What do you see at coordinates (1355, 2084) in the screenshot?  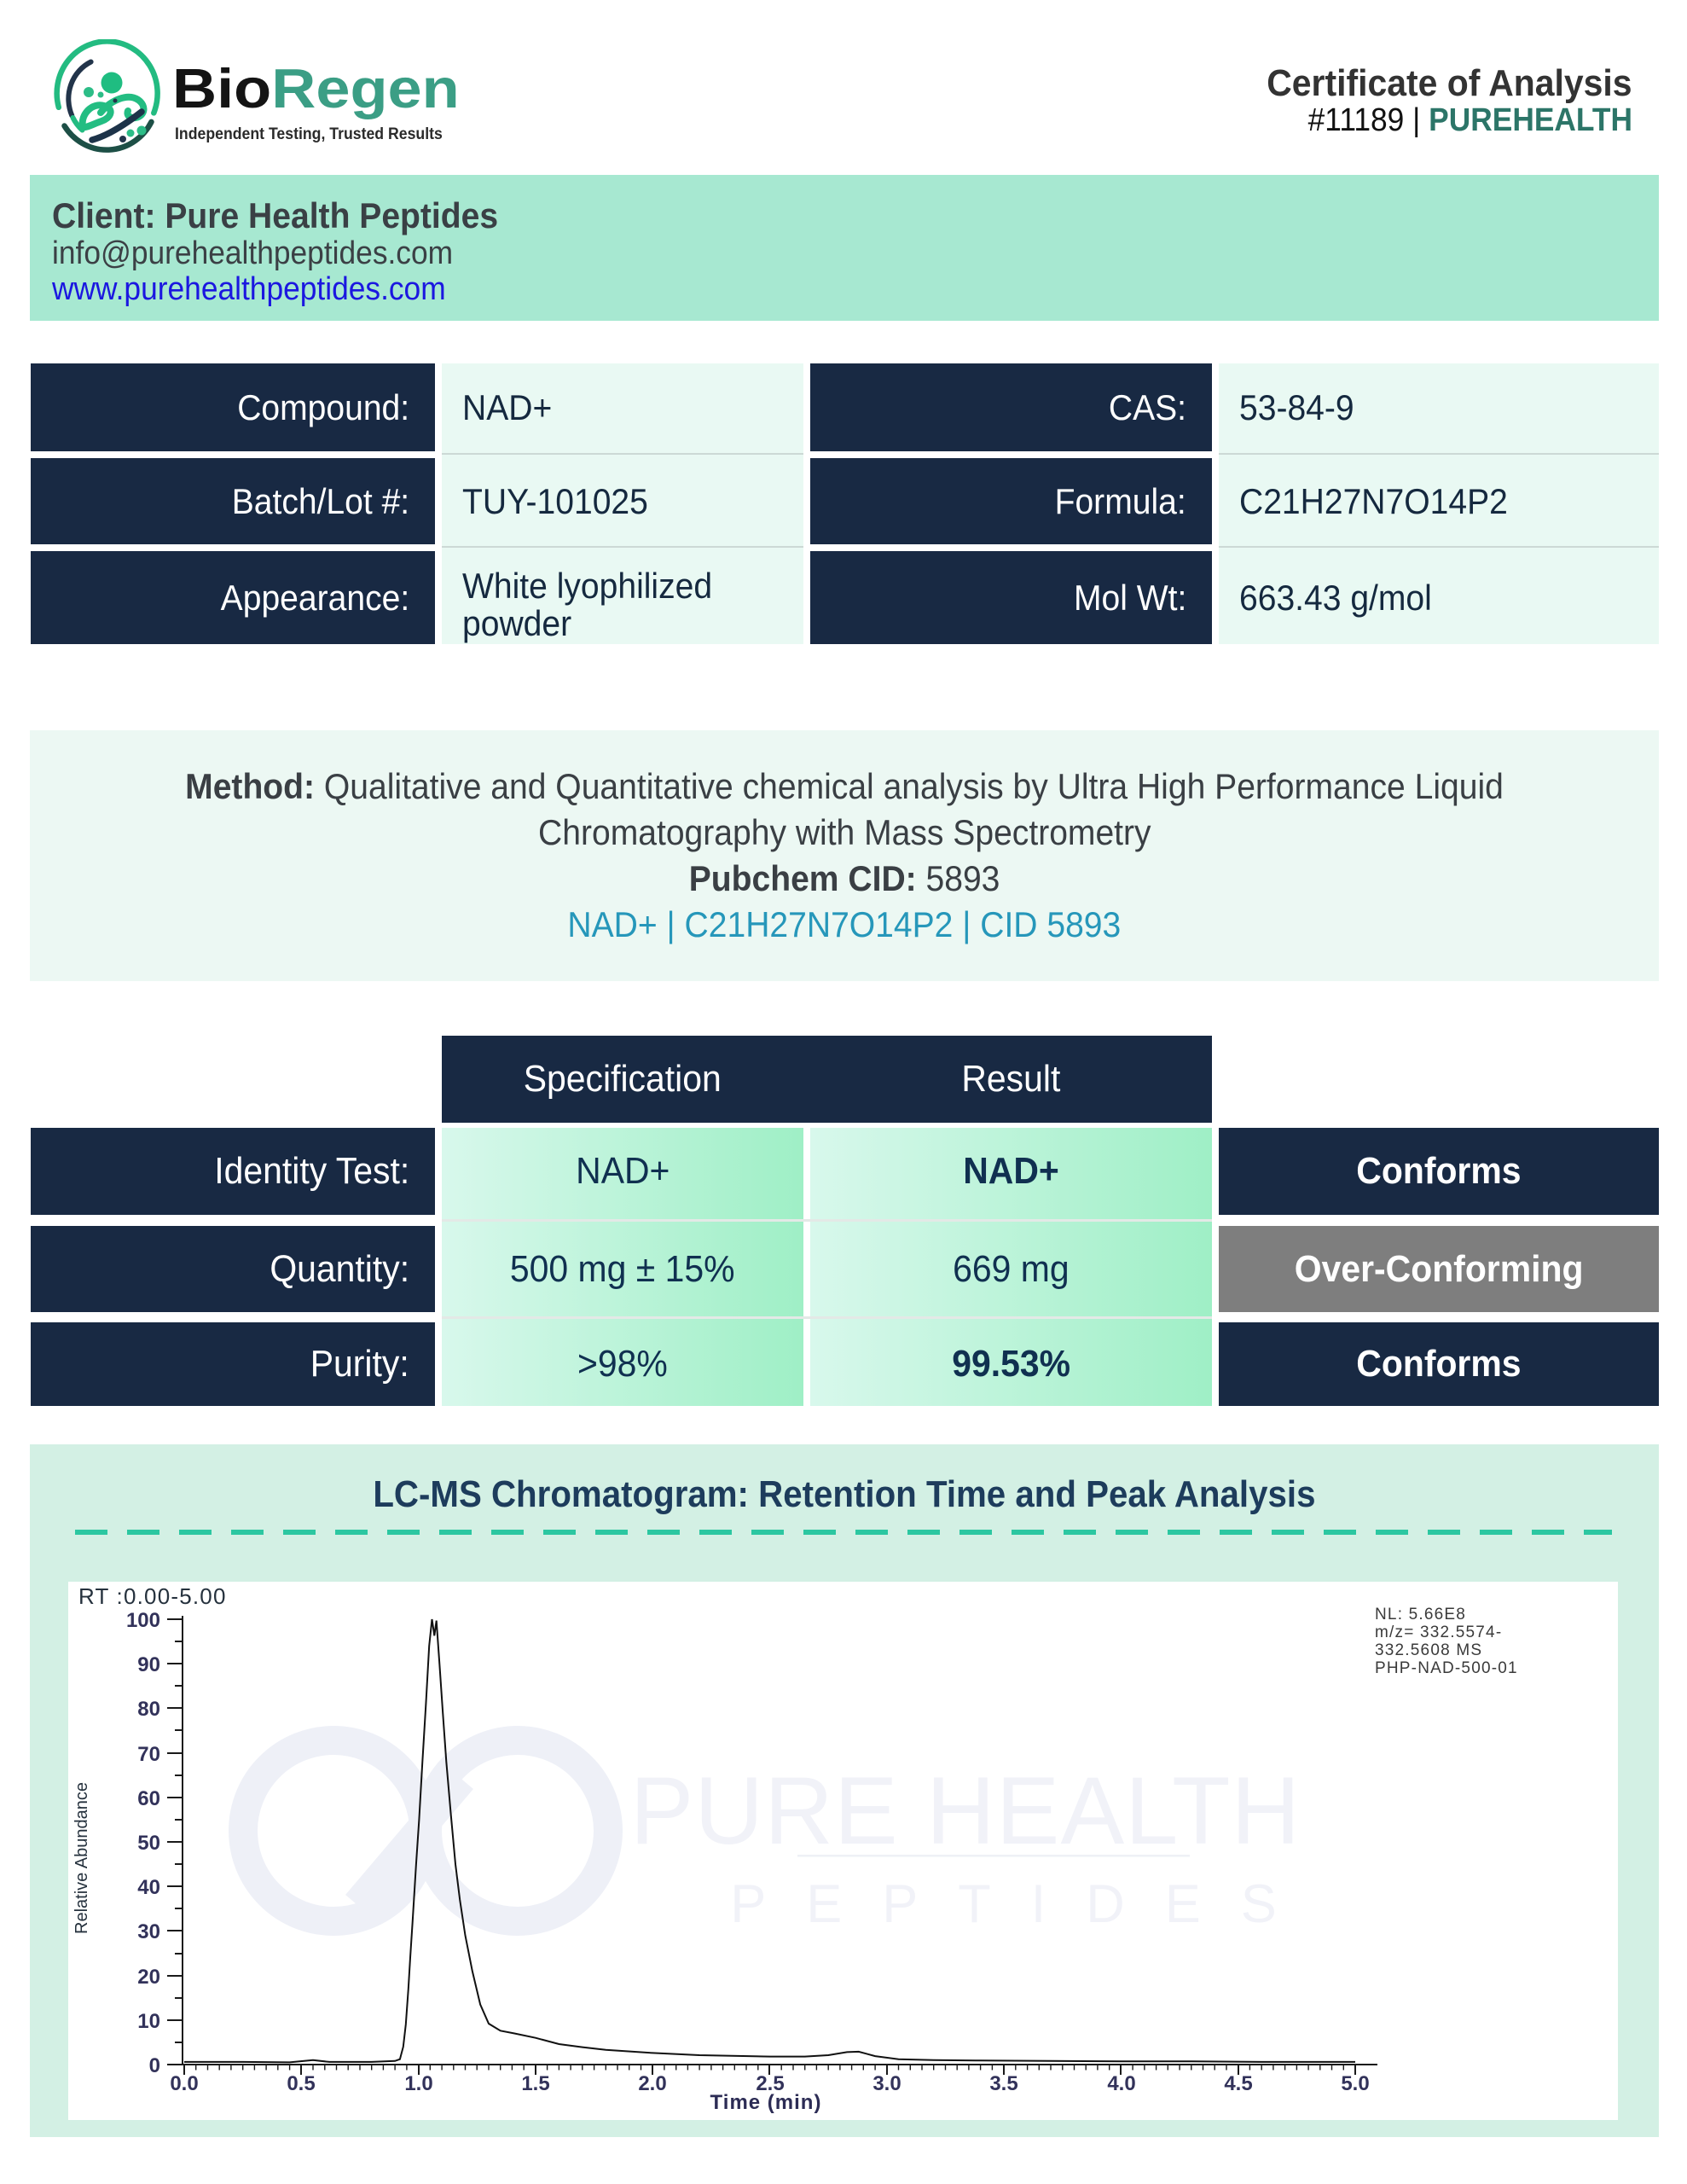 I see `svg-text: 5.0` at bounding box center [1355, 2084].